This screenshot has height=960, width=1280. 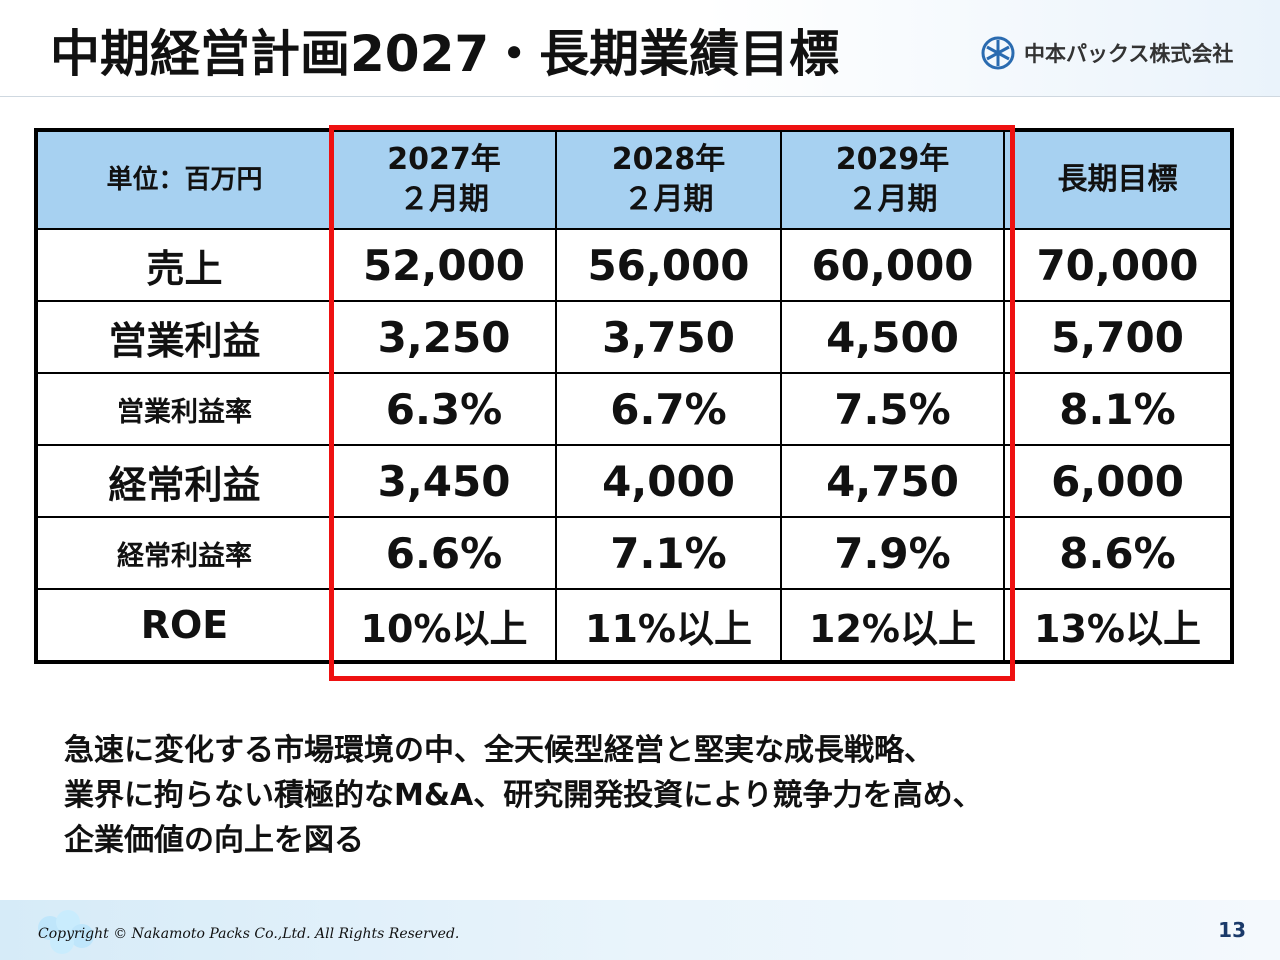 What do you see at coordinates (892, 625) in the screenshot?
I see `table-cell: 12%以上` at bounding box center [892, 625].